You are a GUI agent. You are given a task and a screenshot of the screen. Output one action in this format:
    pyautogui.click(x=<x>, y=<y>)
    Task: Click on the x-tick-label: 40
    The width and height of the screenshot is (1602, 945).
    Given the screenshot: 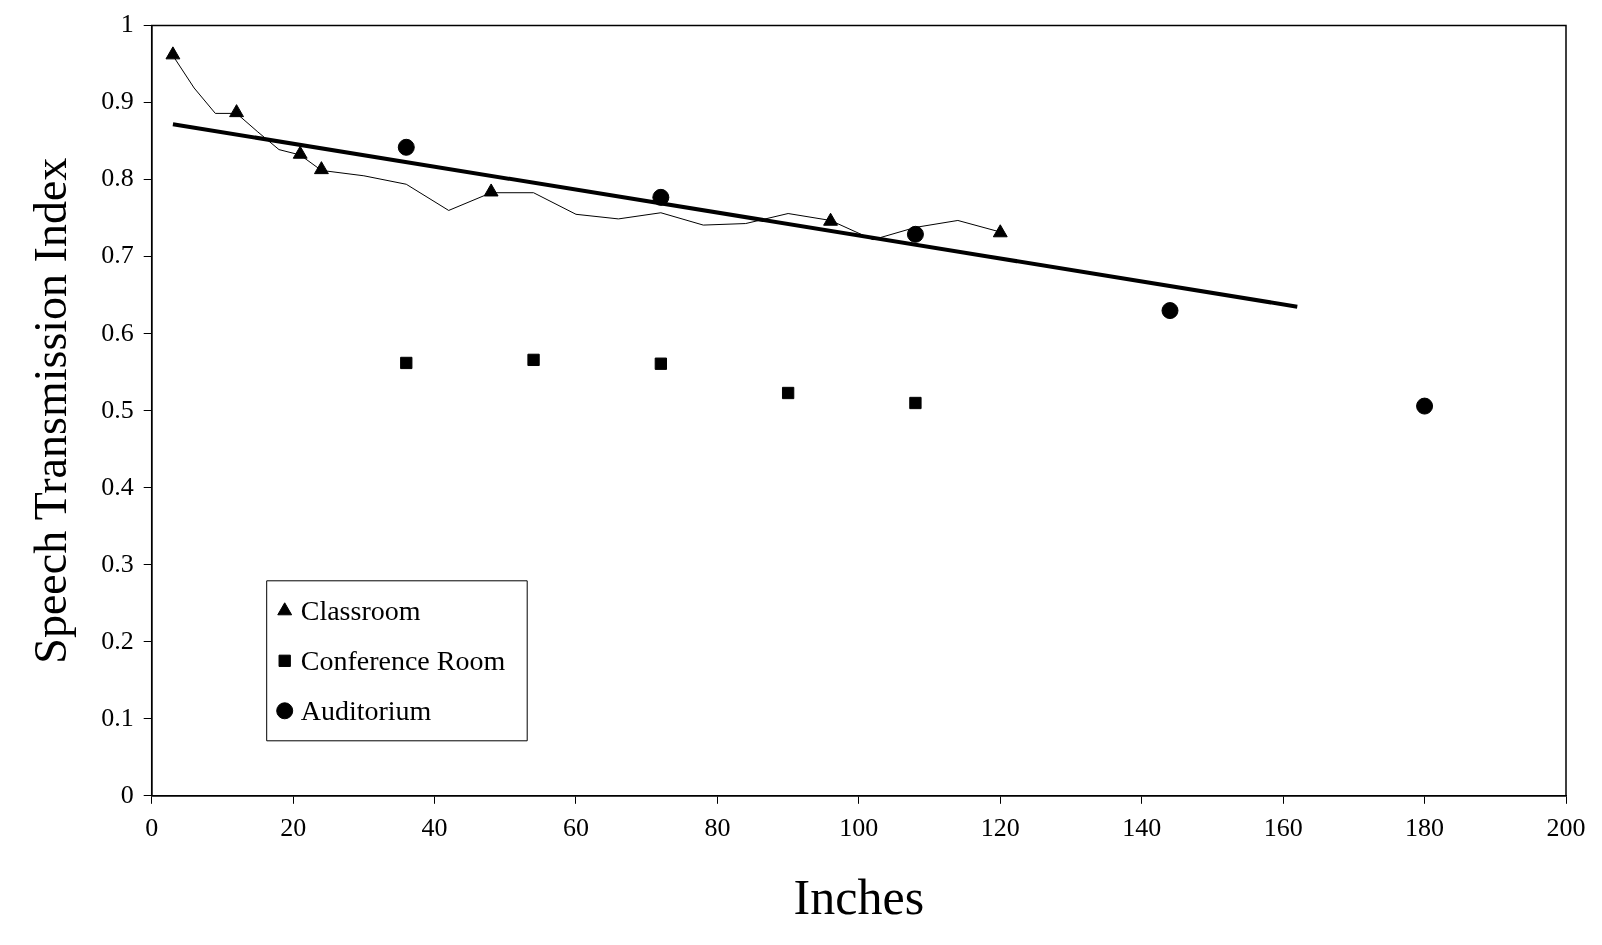 What is the action you would take?
    pyautogui.click(x=434, y=828)
    